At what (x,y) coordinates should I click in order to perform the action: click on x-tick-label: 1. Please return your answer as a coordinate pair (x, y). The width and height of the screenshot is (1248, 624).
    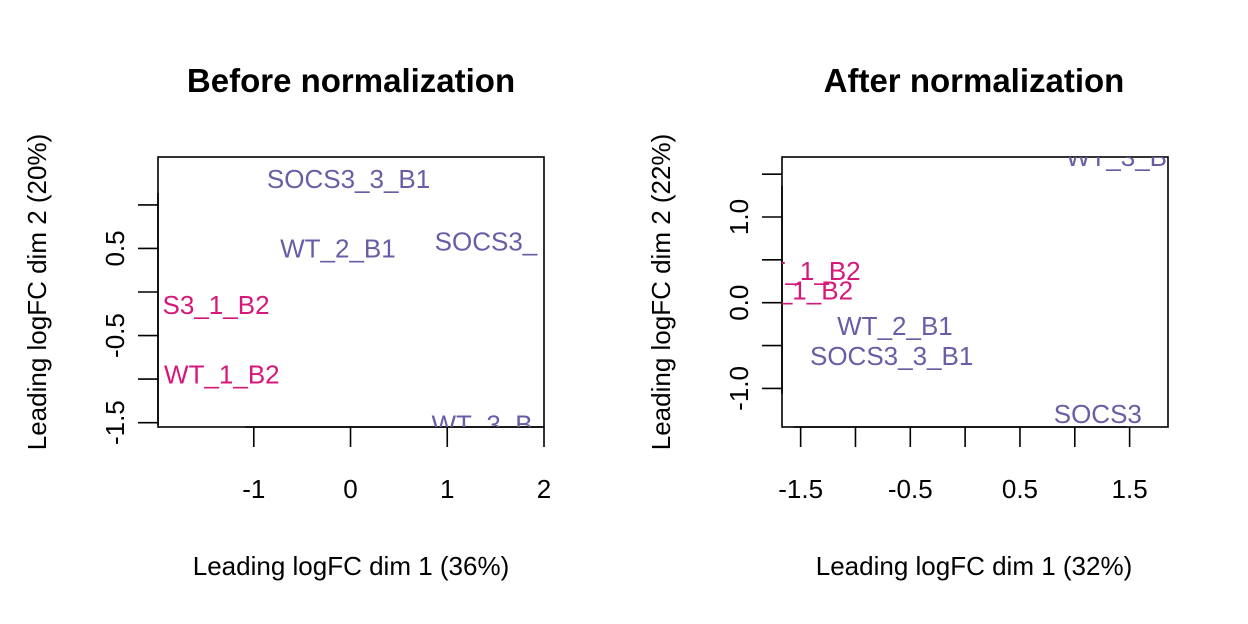
    Looking at the image, I should click on (447, 489).